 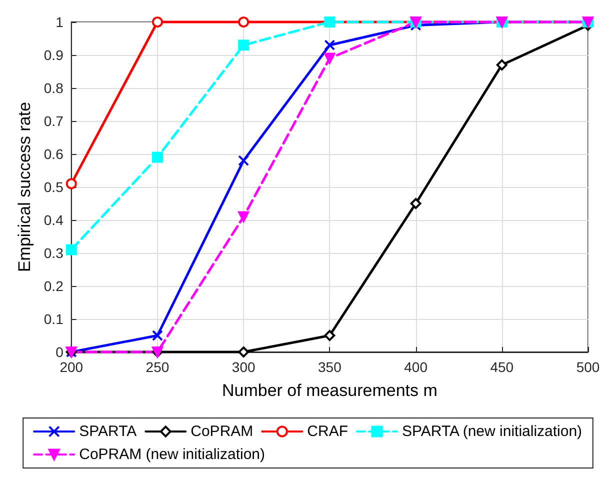 I want to click on x-tick-label: 300, so click(x=244, y=367).